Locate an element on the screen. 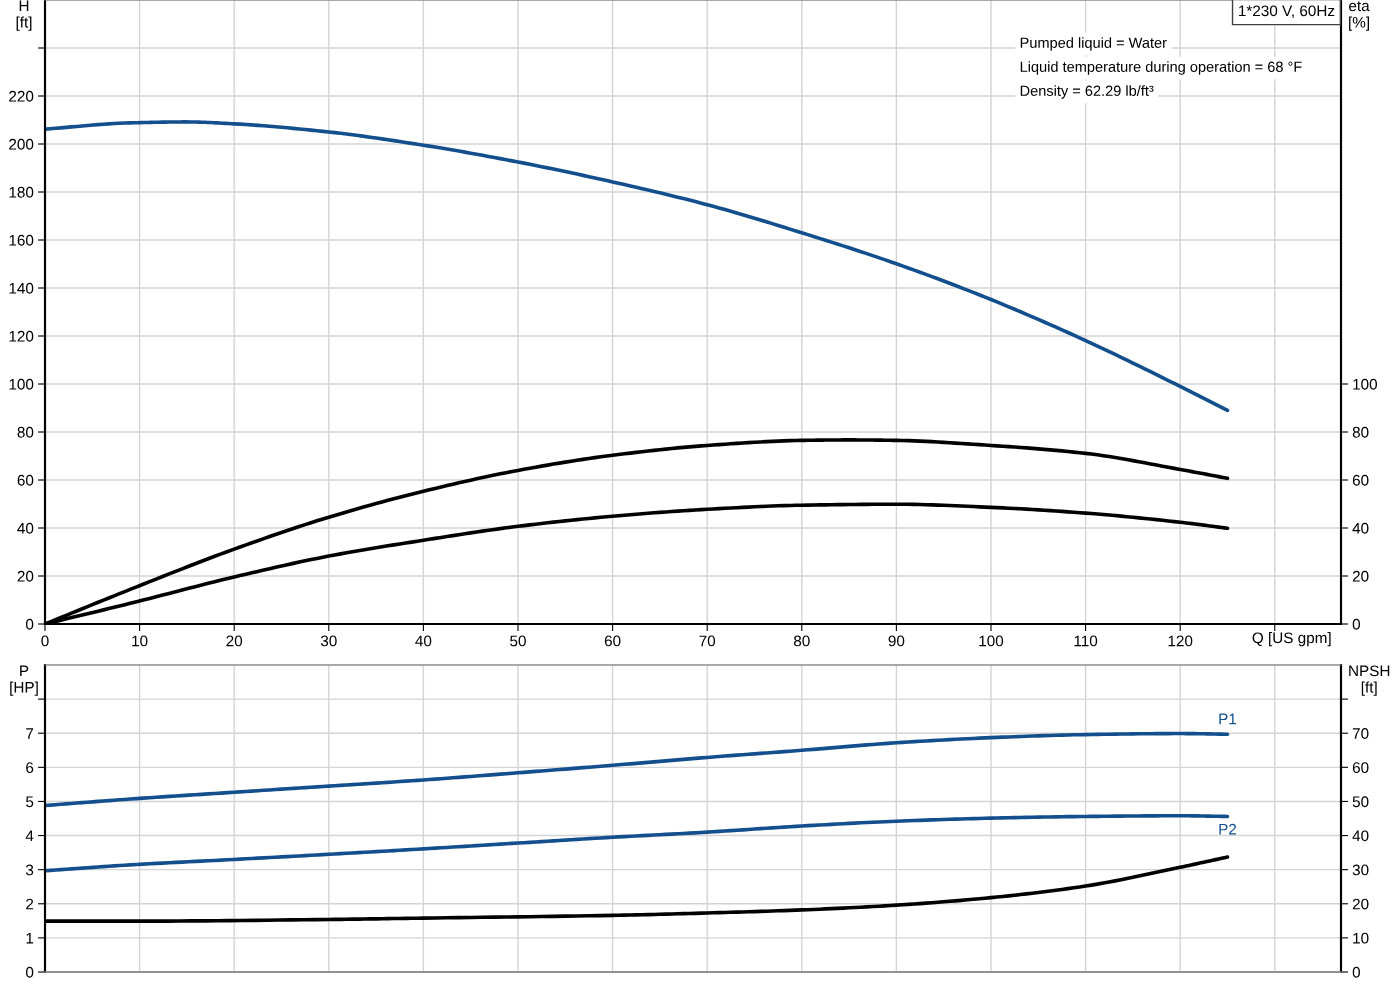 Image resolution: width=1400 pixels, height=1000 pixels. y-tick-label: 5 is located at coordinates (30, 802).